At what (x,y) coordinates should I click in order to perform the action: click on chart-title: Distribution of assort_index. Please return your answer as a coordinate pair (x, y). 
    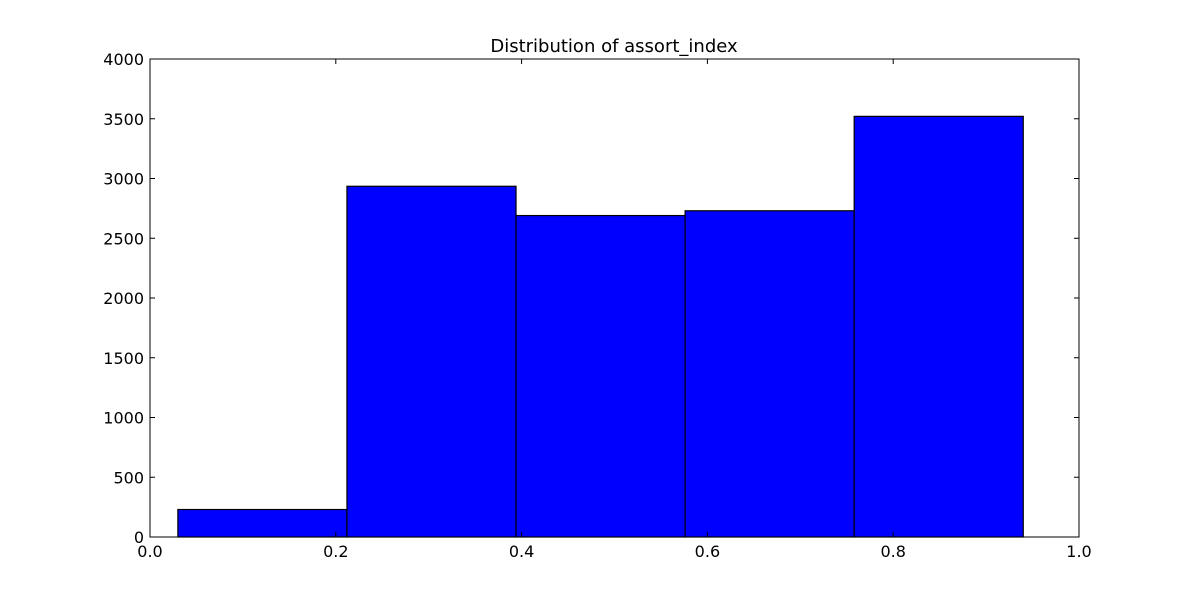
    Looking at the image, I should click on (614, 46).